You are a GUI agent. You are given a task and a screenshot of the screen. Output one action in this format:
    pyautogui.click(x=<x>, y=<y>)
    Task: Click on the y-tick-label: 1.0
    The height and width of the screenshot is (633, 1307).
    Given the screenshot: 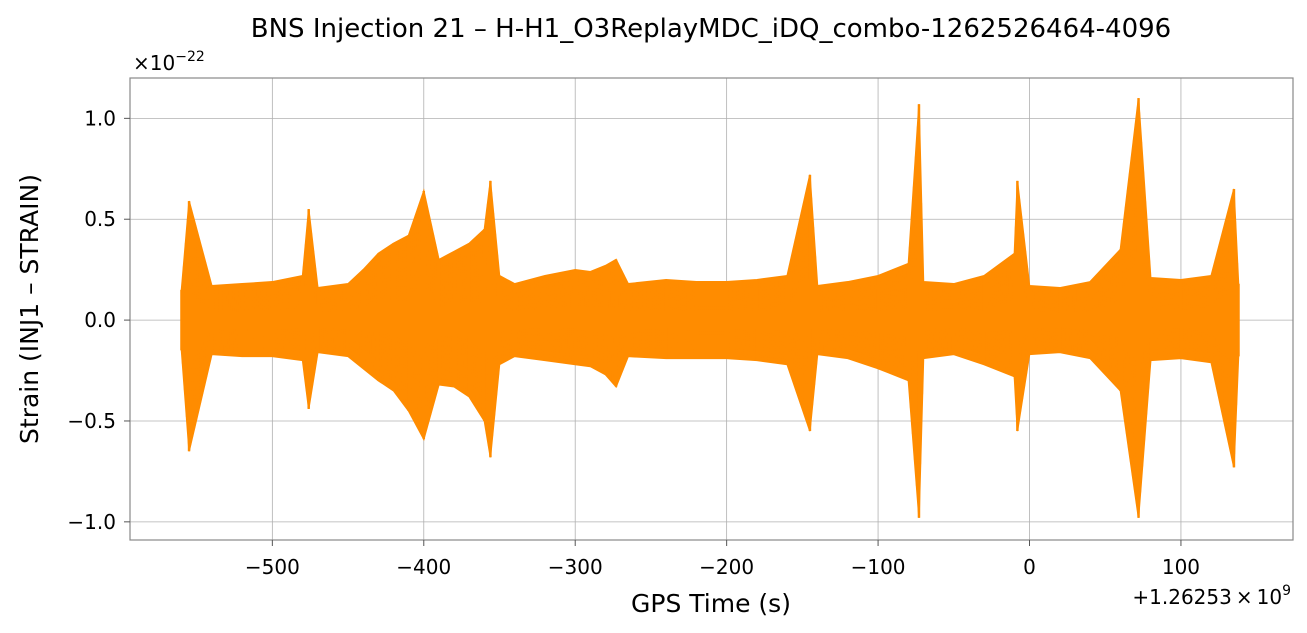 What is the action you would take?
    pyautogui.click(x=100, y=118)
    